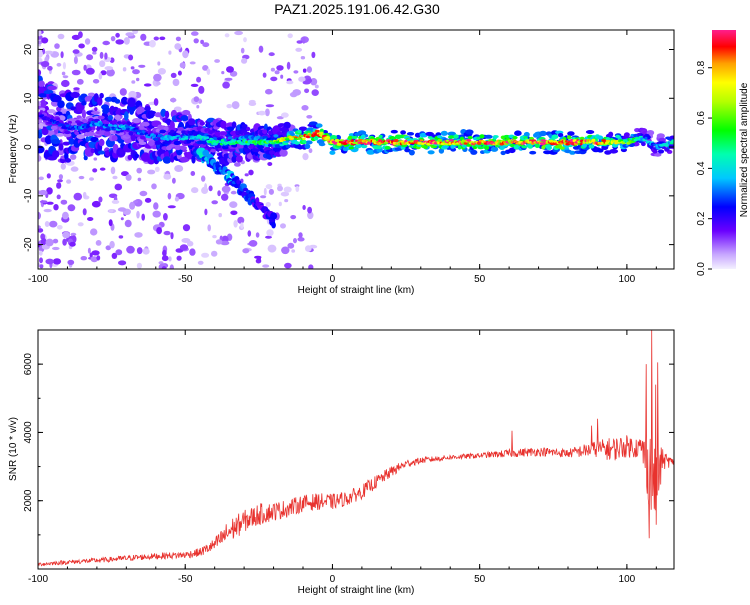 This screenshot has width=750, height=605. What do you see at coordinates (238, 182) in the screenshot?
I see `spectrogram-branch-blob` at bounding box center [238, 182].